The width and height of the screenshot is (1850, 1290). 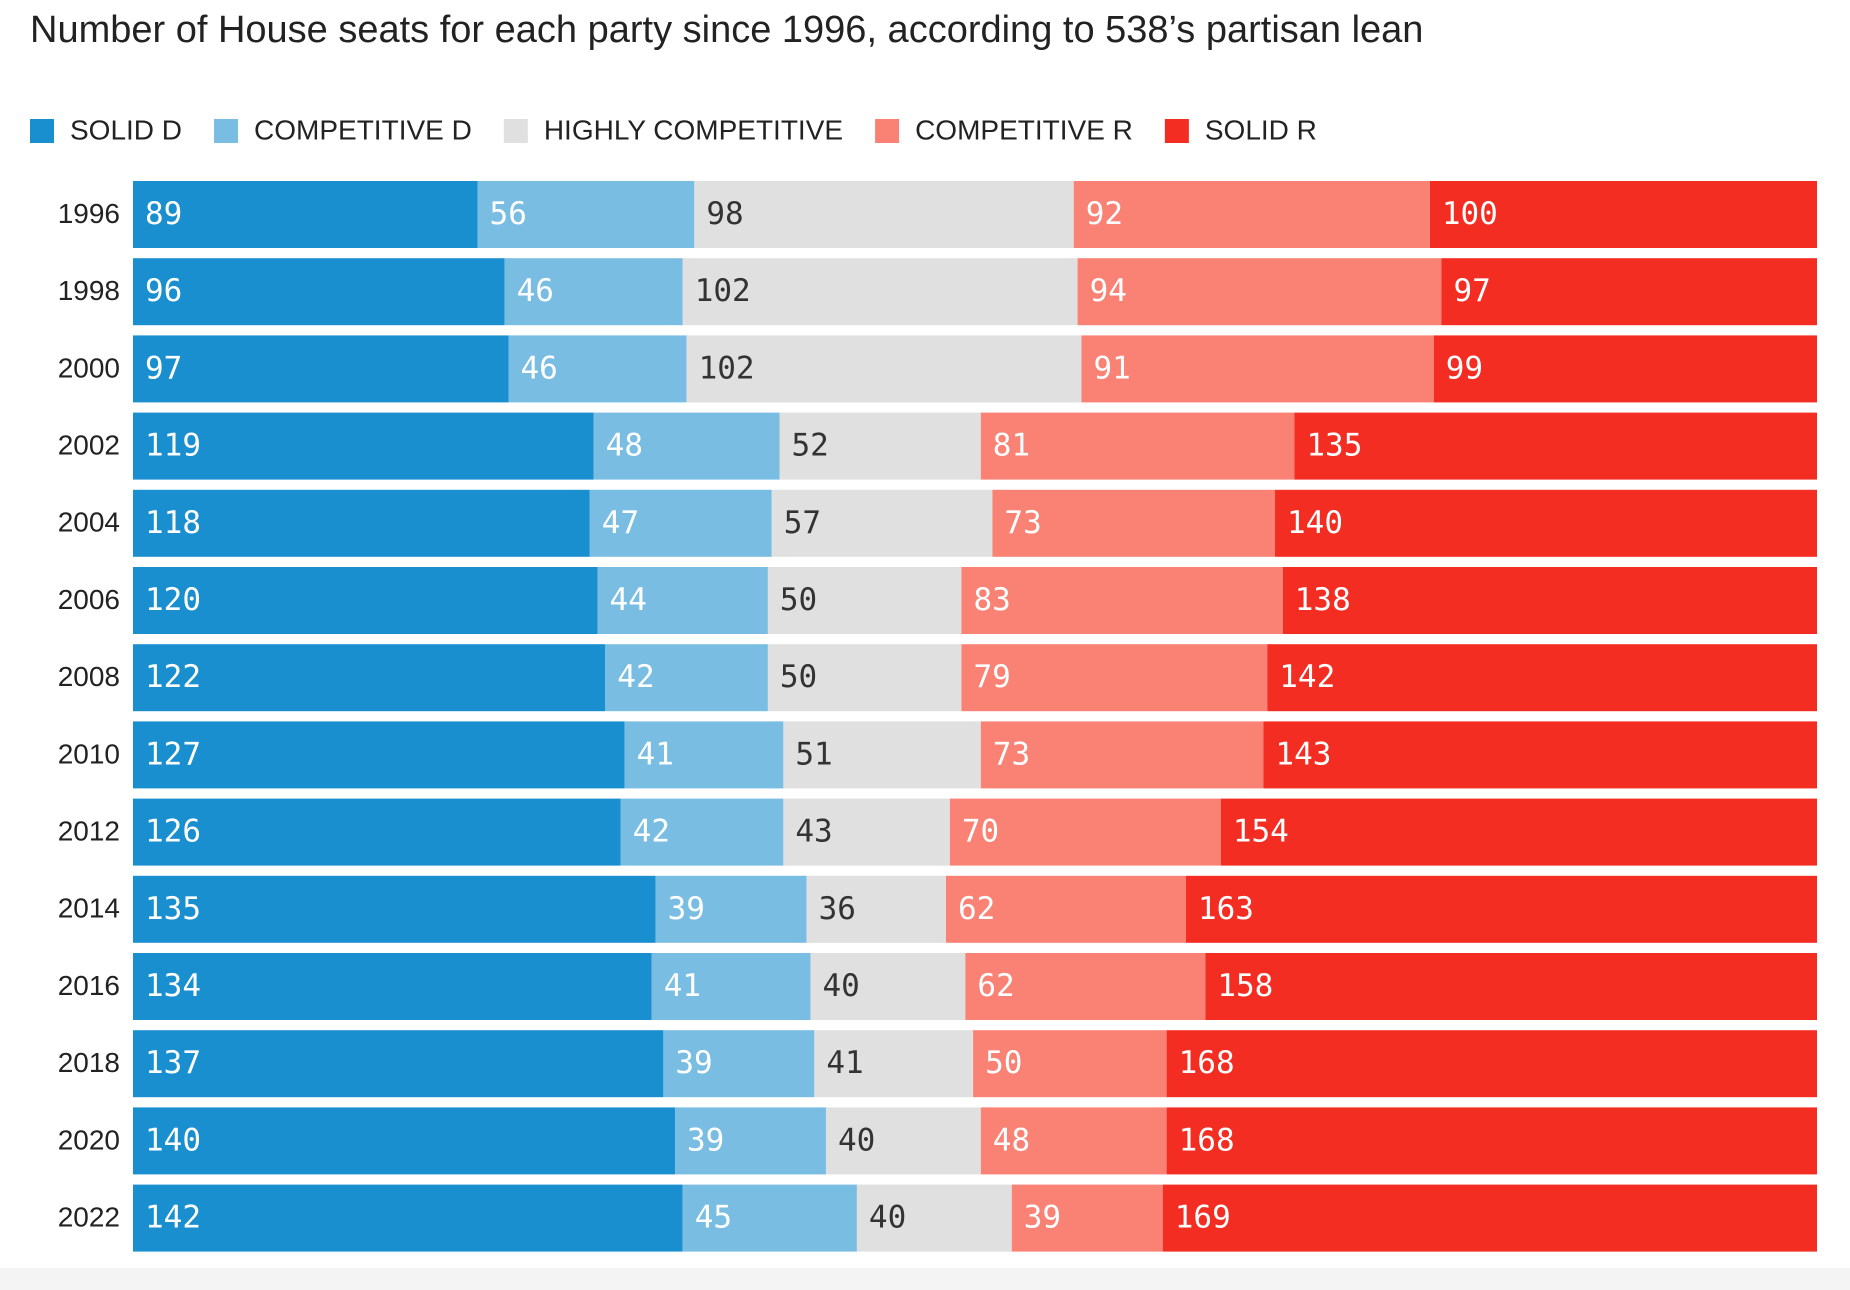 What do you see at coordinates (163, 368) in the screenshot?
I see `data-label: 97` at bounding box center [163, 368].